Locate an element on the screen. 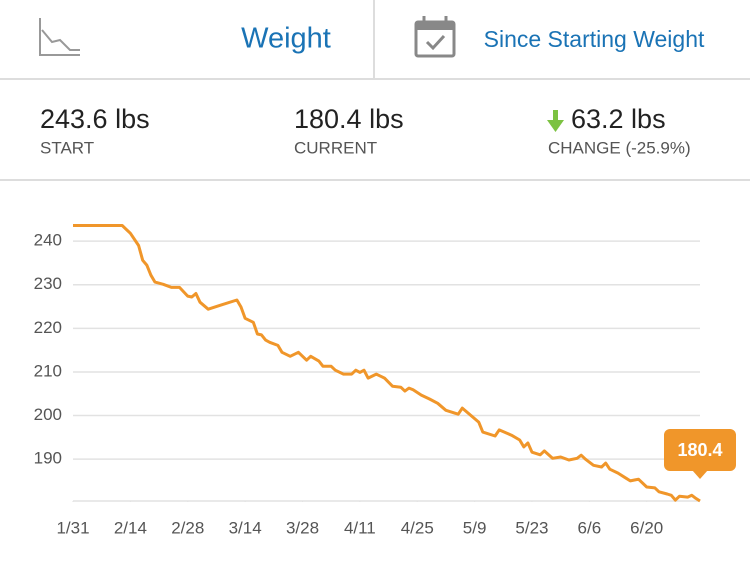 Image resolution: width=750 pixels, height=574 pixels. x-tick-label: 4/25 is located at coordinates (417, 527).